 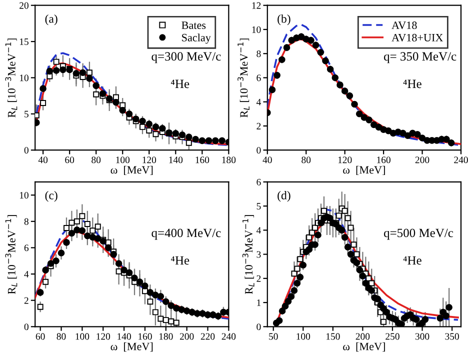 I want to click on annotation: (d), so click(x=284, y=196).